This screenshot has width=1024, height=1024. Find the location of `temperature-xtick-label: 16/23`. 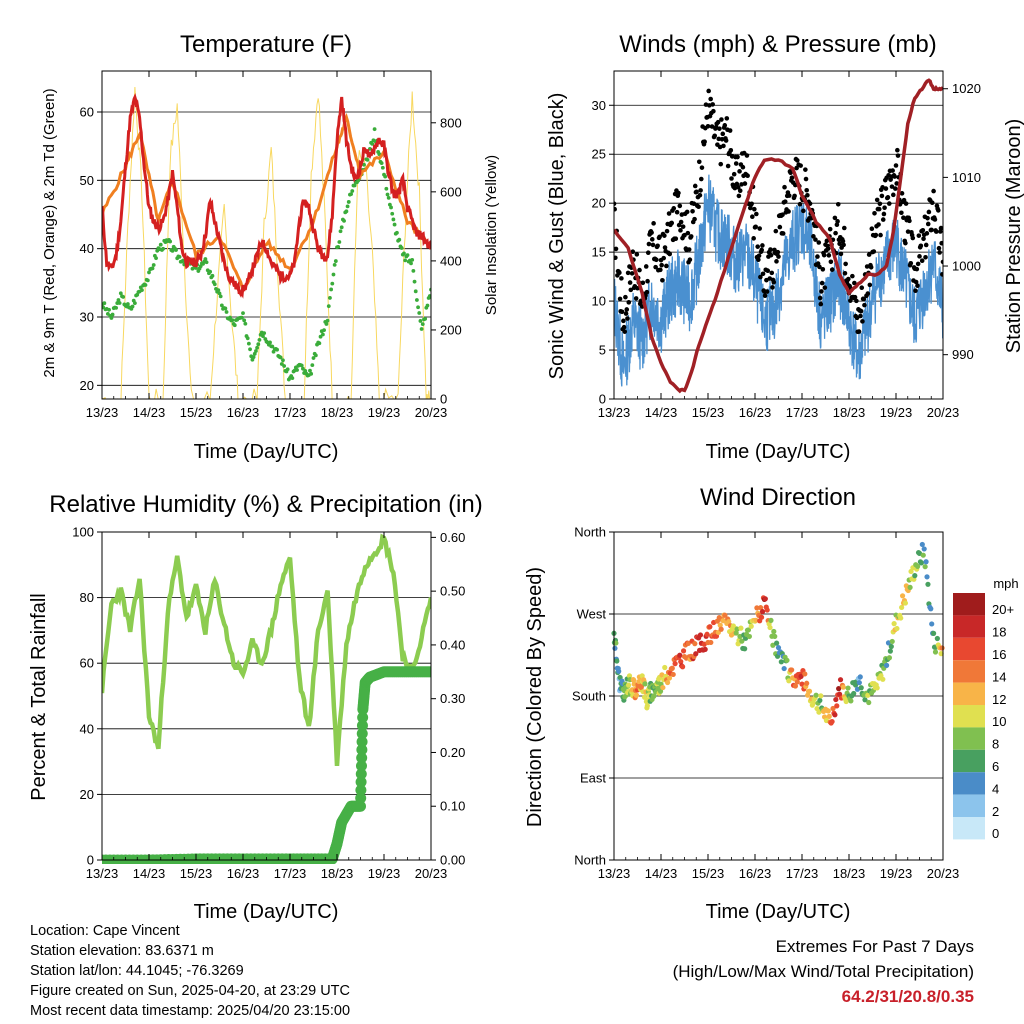

temperature-xtick-label: 16/23 is located at coordinates (243, 412).